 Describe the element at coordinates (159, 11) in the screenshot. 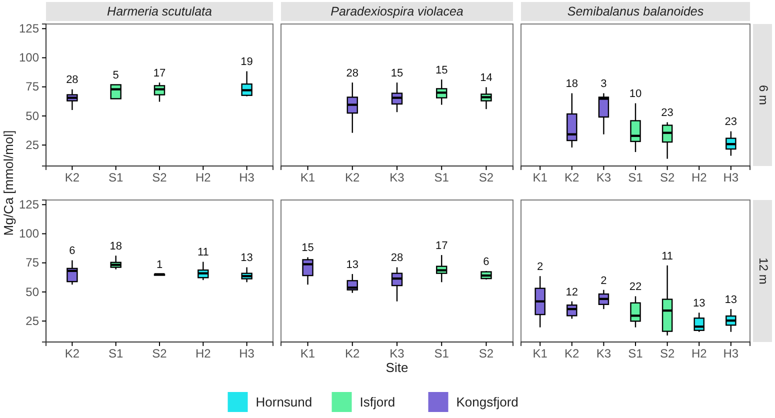

I see `chart-title: Harmeria scutulata` at that location.